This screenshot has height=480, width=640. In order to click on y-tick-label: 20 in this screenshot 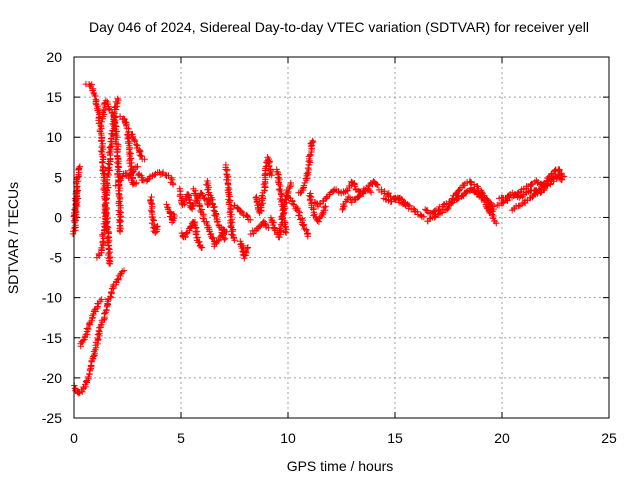, I will do `click(54, 57)`.